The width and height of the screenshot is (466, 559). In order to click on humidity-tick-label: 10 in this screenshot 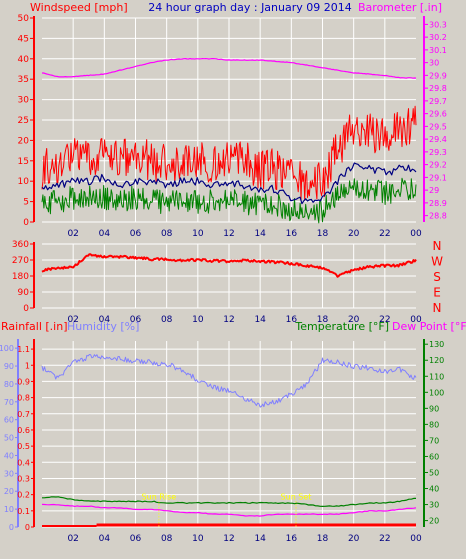, I will do `click(9, 509)`.